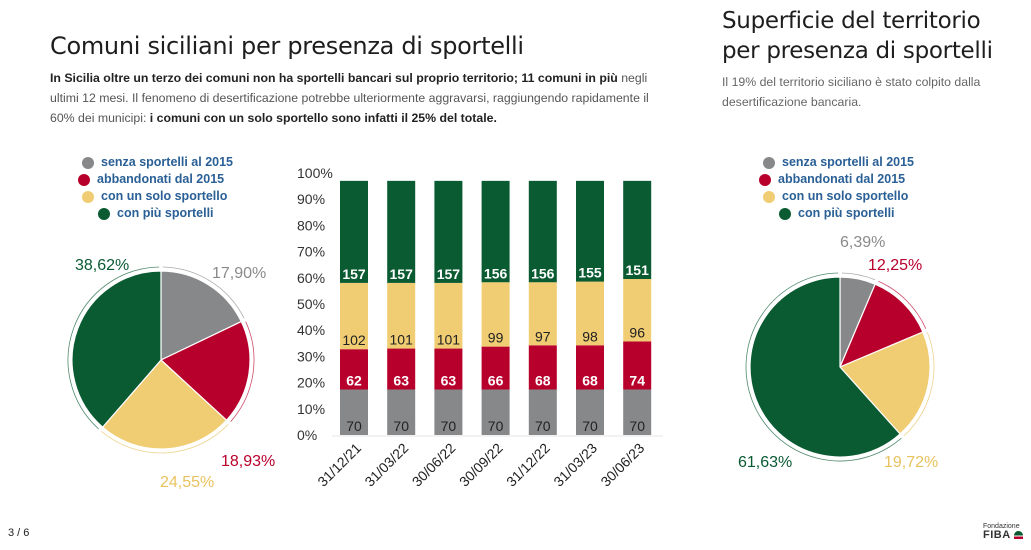  What do you see at coordinates (481, 465) in the screenshot?
I see `x-tick-label: 30/09/22` at bounding box center [481, 465].